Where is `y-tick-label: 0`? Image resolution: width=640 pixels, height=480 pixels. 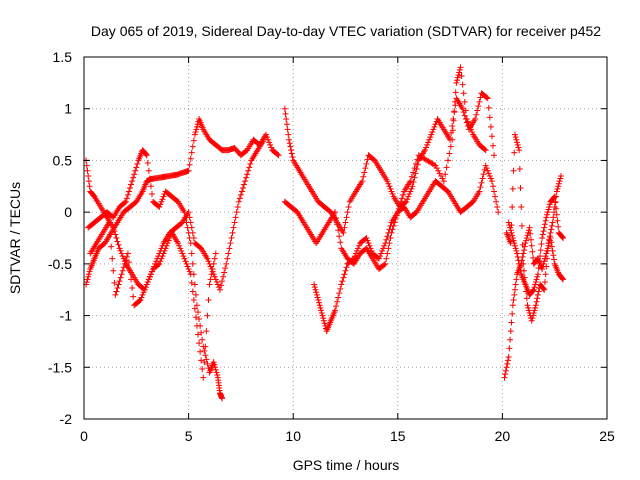 y-tick-label: 0 is located at coordinates (68, 212).